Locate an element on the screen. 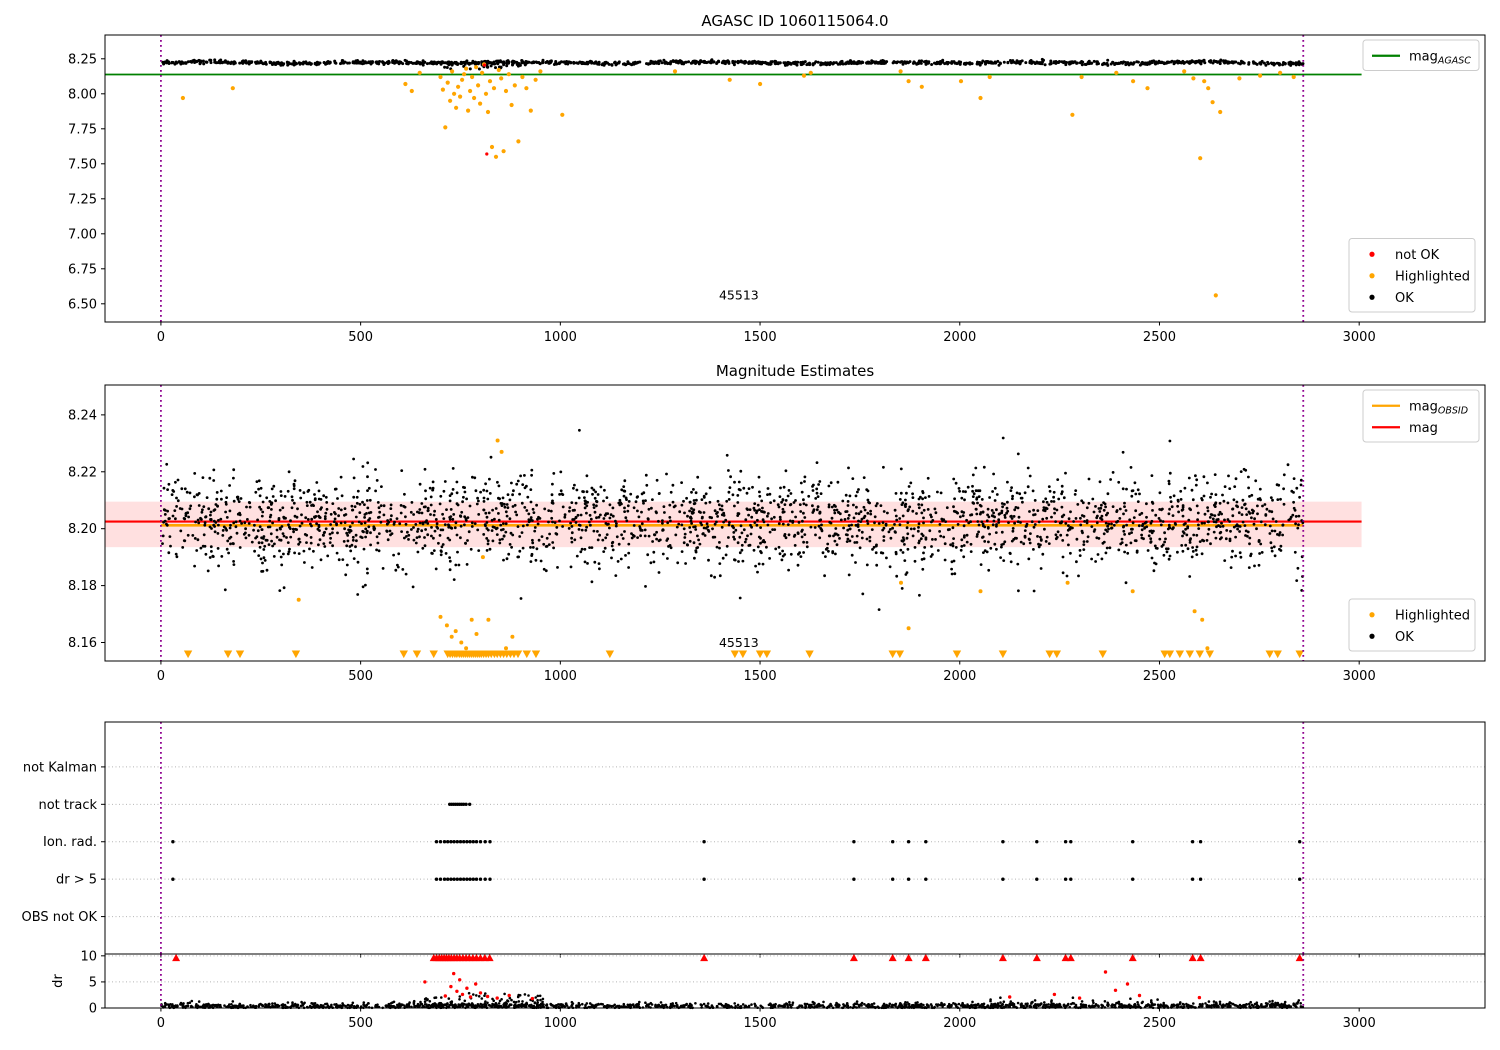  axes-frame is located at coordinates (795, 981).